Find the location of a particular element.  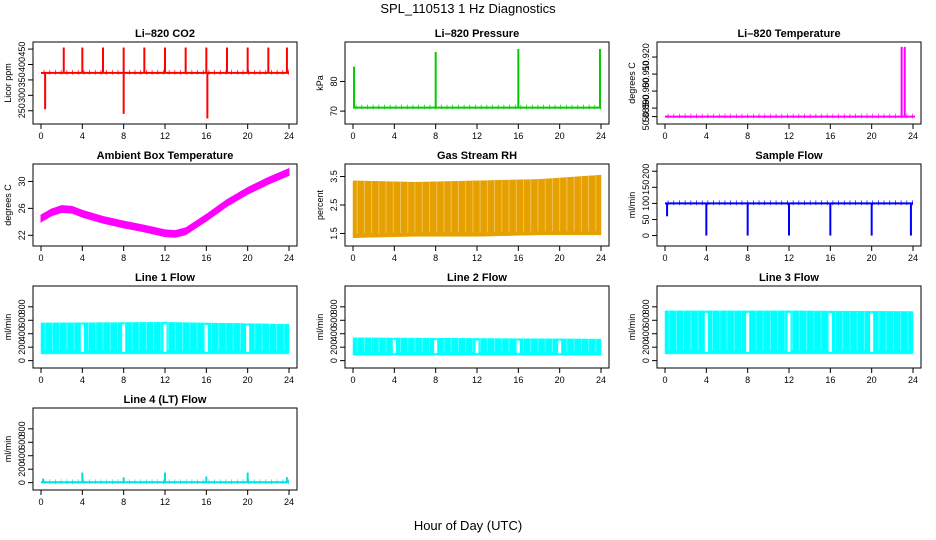

panel-title: Li–820 Temperature is located at coordinates (788, 34).